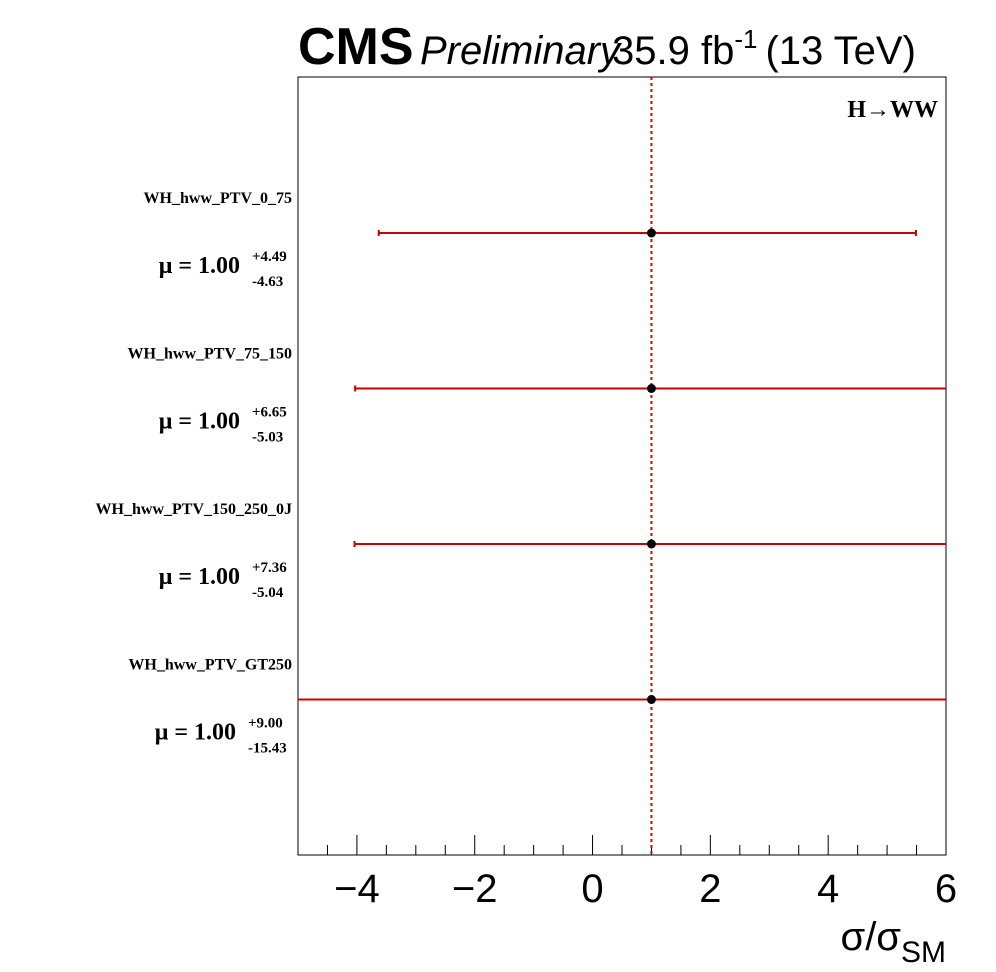  I want to click on mu-err-up: +7.36, so click(269, 568).